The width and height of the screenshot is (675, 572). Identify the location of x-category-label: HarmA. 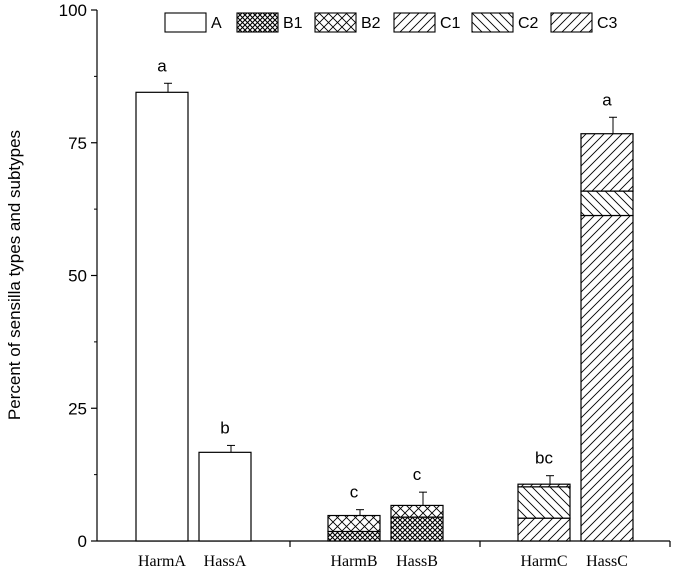
(162, 561).